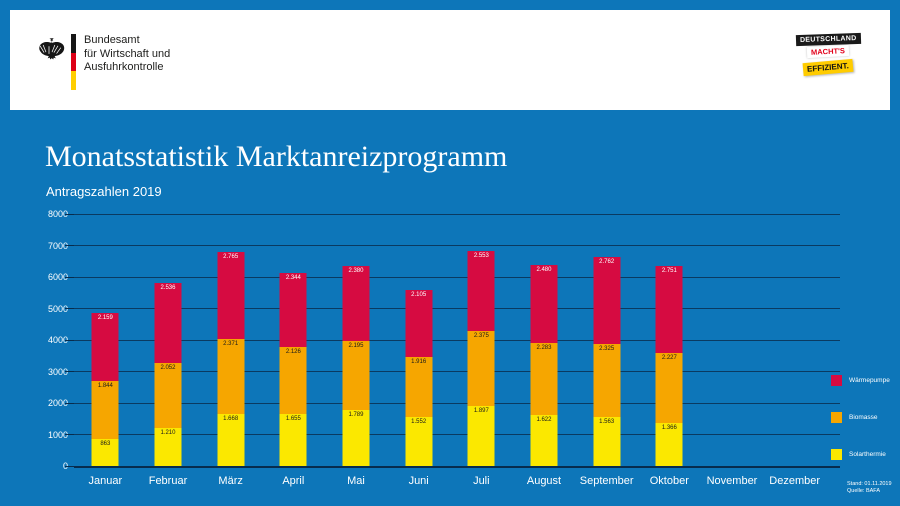 This screenshot has height=506, width=900. I want to click on y-tick-label: 3000, so click(57, 371).